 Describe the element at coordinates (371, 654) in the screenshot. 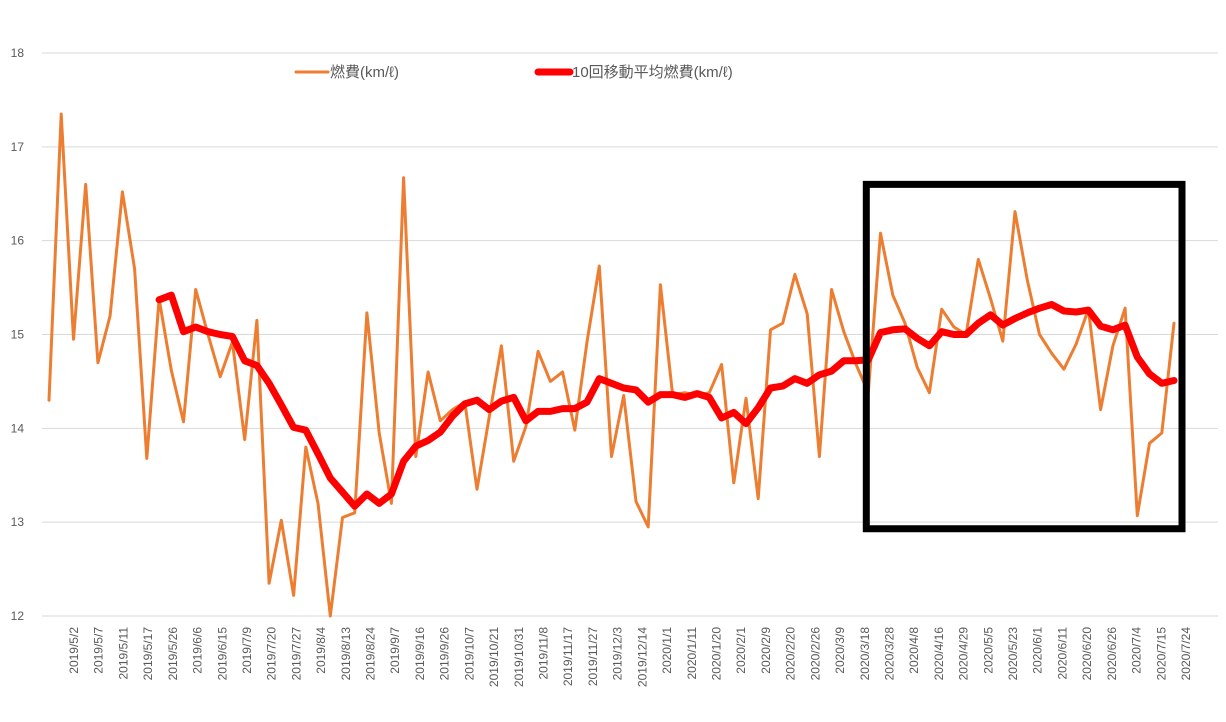

I see `x-tick-label: 2019/8/24` at that location.